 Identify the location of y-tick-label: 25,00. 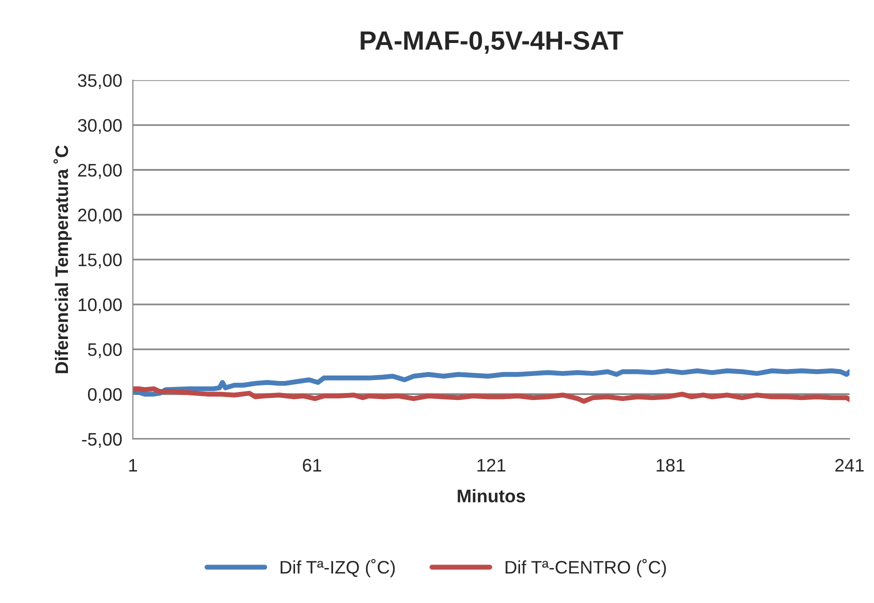
(100, 171).